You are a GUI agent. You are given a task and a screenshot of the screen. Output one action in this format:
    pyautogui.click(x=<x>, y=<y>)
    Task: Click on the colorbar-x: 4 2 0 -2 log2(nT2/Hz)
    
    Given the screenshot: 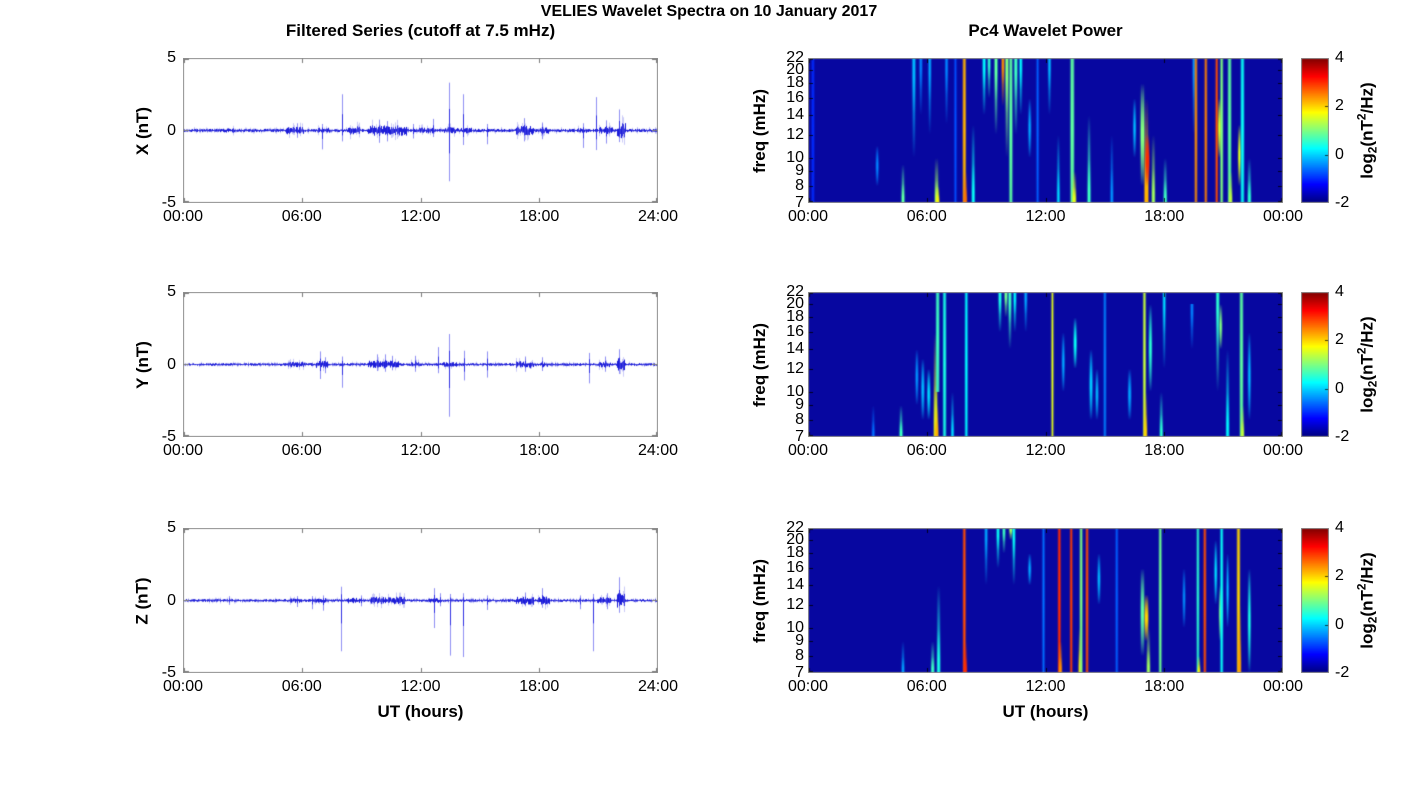 What is the action you would take?
    pyautogui.click(x=1340, y=130)
    